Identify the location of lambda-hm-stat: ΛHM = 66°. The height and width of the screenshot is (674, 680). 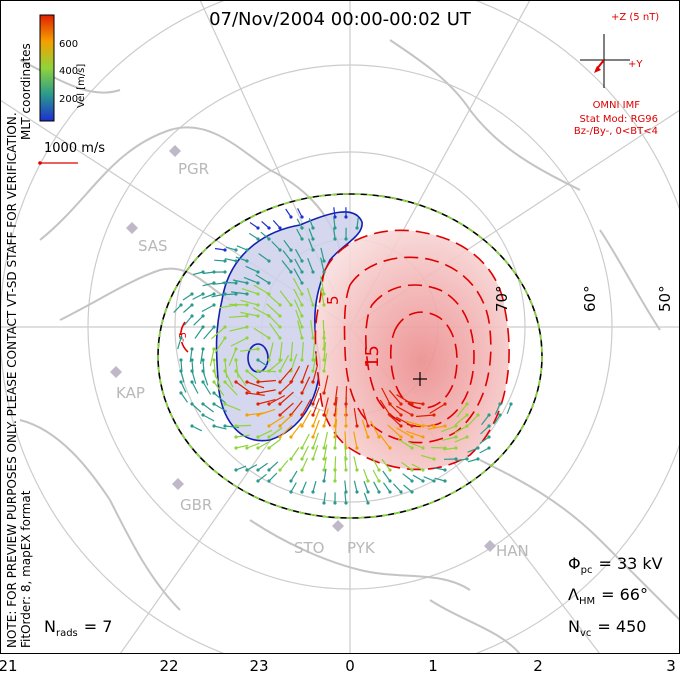
(608, 596).